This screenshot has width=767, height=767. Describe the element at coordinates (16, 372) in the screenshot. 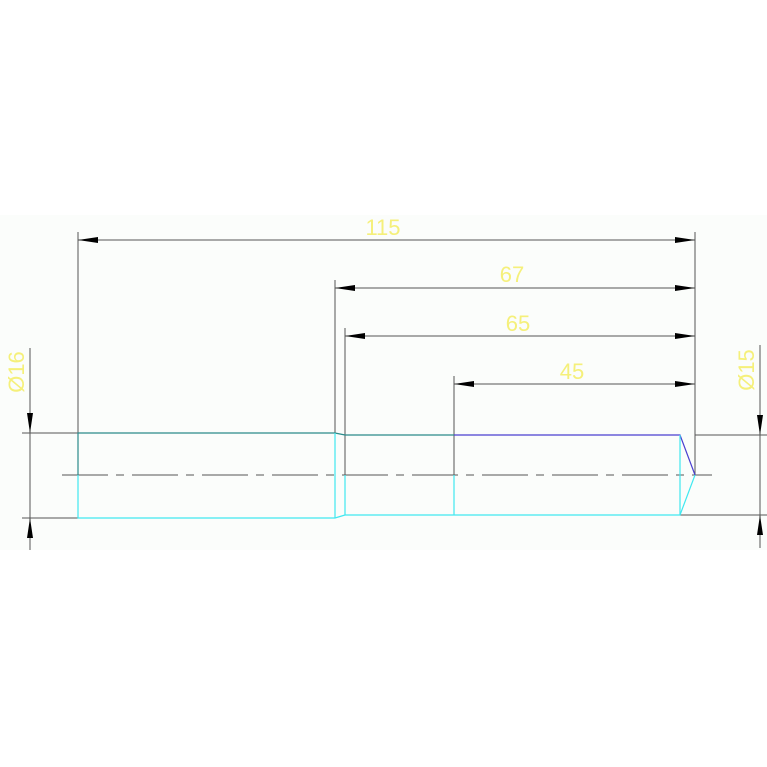

I see `dim-text-d16: Ø16` at that location.